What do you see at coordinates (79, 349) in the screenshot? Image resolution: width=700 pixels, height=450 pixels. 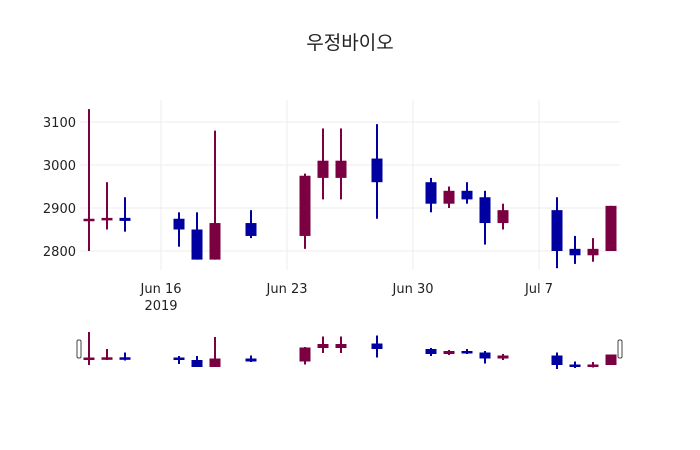 I see `range-slider-left-handle` at bounding box center [79, 349].